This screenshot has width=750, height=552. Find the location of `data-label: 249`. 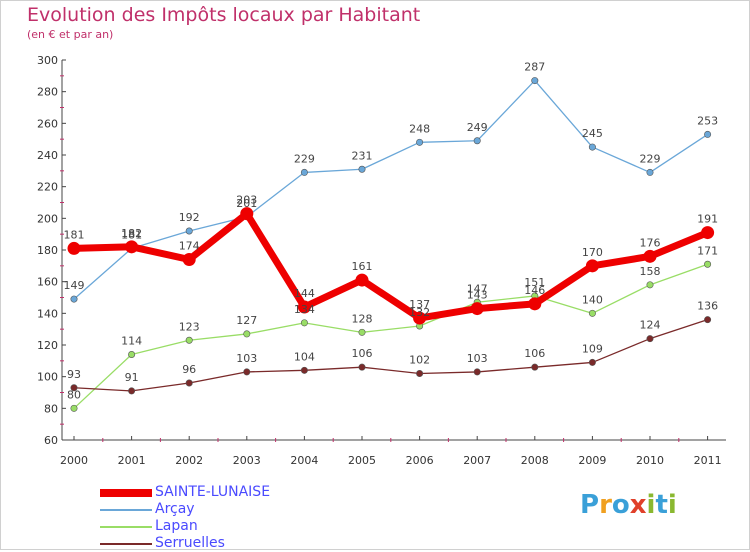

data-label: 249 is located at coordinates (477, 127).